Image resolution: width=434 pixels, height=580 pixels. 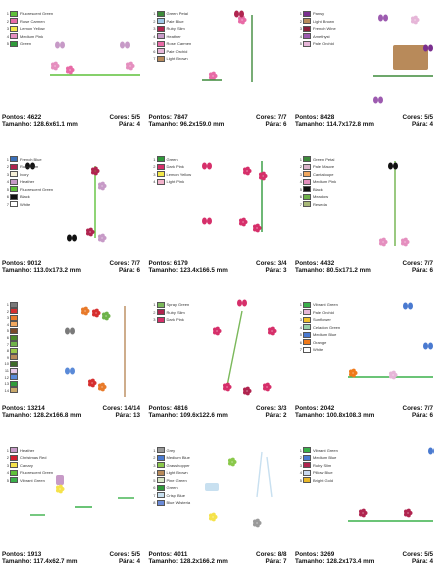 I want to click on color-row: 6 Black, so click(x=17, y=196).